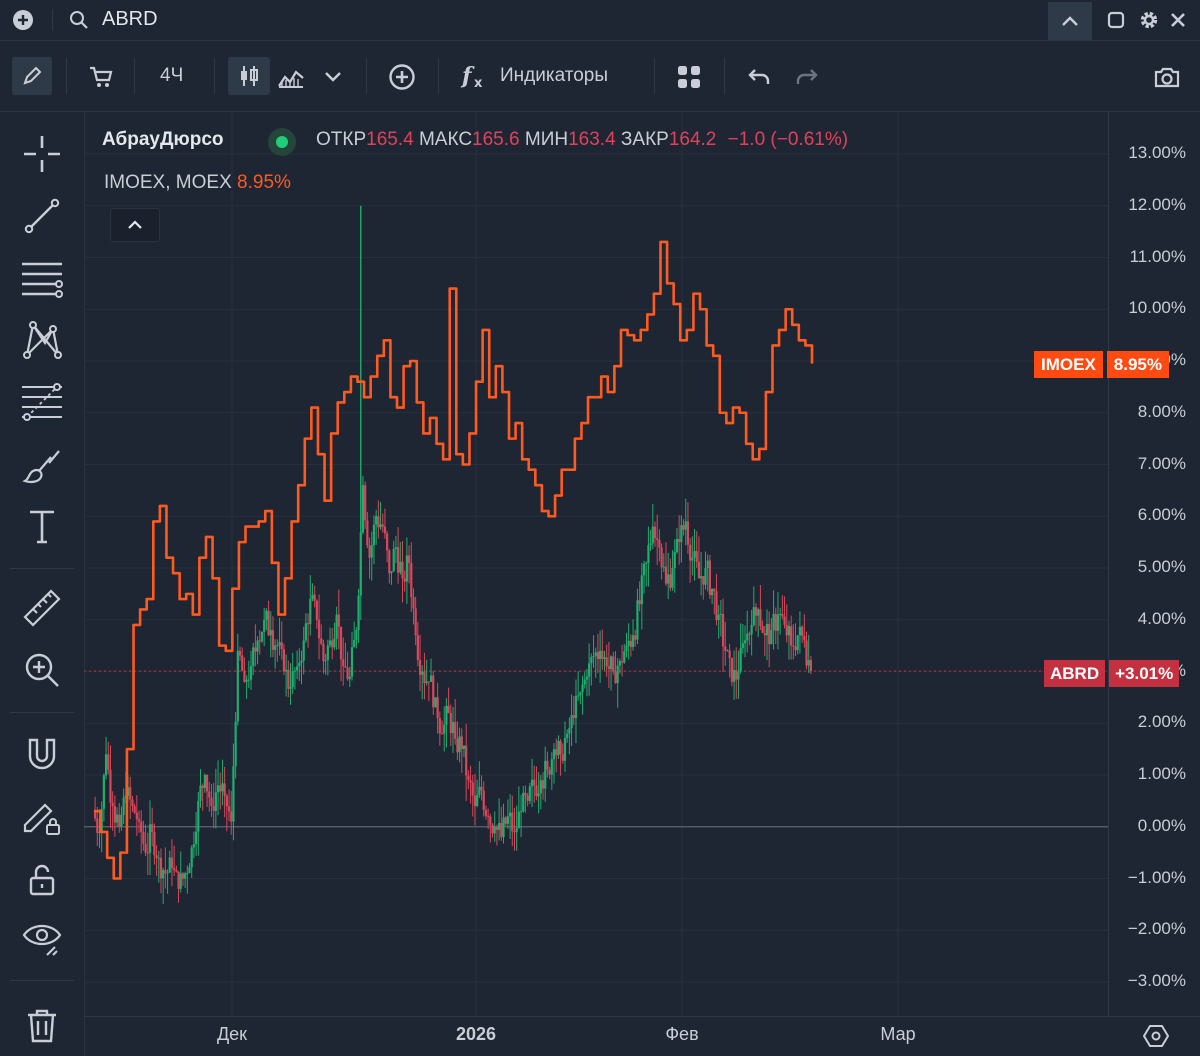  I want to click on trendline-icon, so click(42, 216).